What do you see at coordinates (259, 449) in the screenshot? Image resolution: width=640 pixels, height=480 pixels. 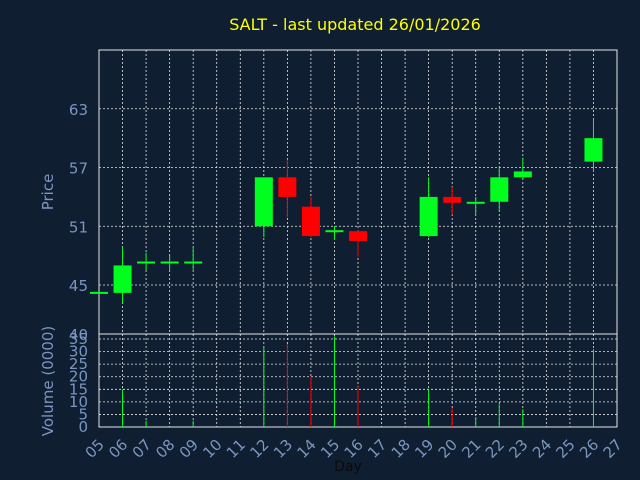 I see `x-tick-label: 12` at bounding box center [259, 449].